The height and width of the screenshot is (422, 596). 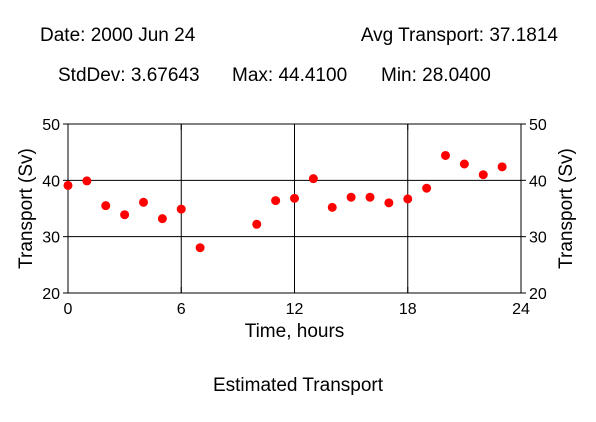 What do you see at coordinates (538, 294) in the screenshot?
I see `y-tick-label-right: 20` at bounding box center [538, 294].